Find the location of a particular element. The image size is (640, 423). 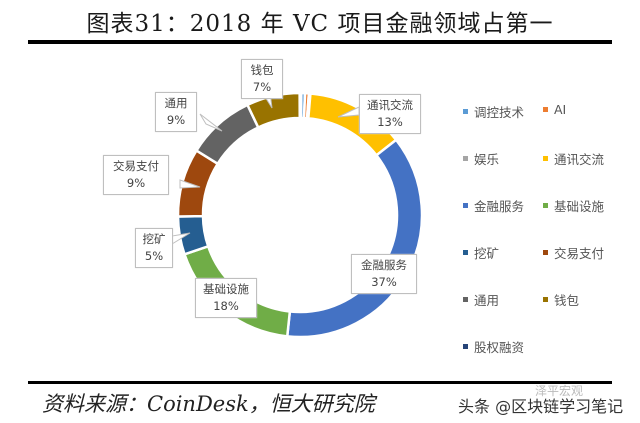

legend-item: 基础设施 is located at coordinates (573, 205).